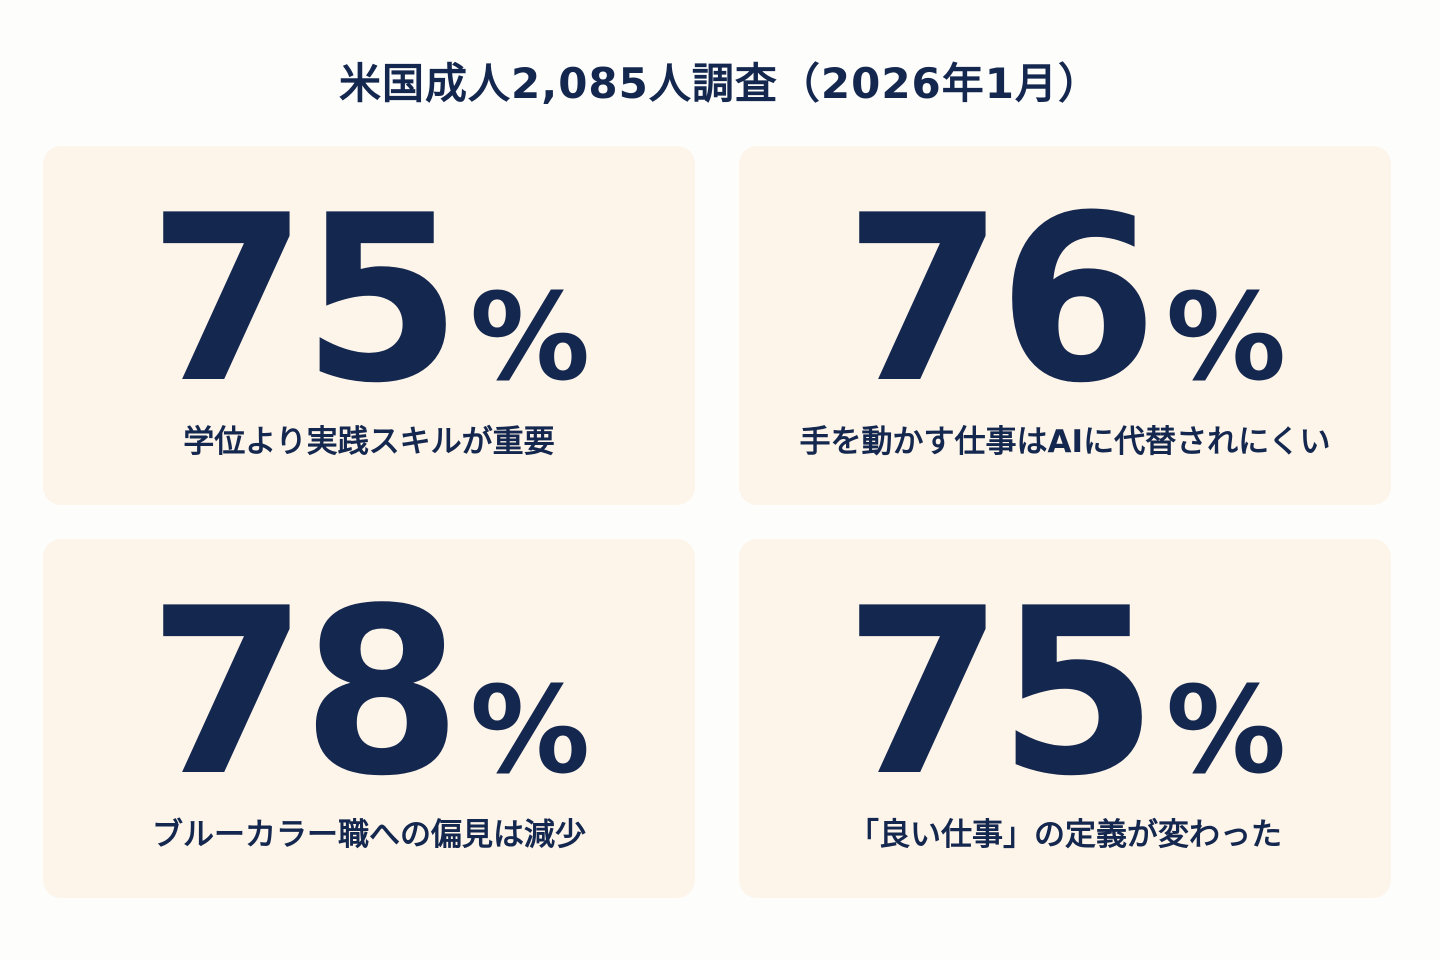 The image size is (1440, 960). What do you see at coordinates (369, 835) in the screenshot?
I see `stat-label: ブルーカラー職への偏見は減少` at bounding box center [369, 835].